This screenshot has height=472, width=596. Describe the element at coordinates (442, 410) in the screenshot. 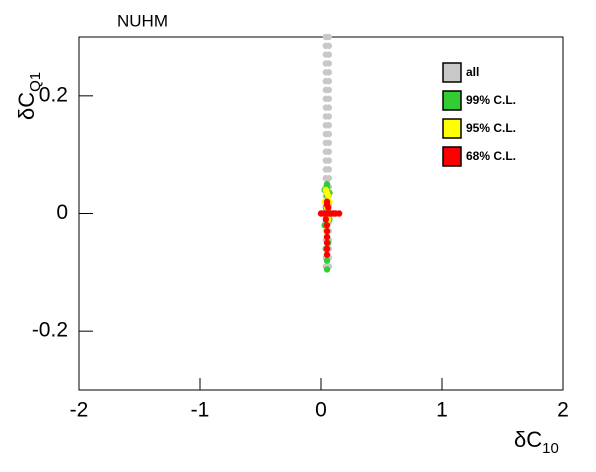

I see `x-tick-label: 1` at that location.